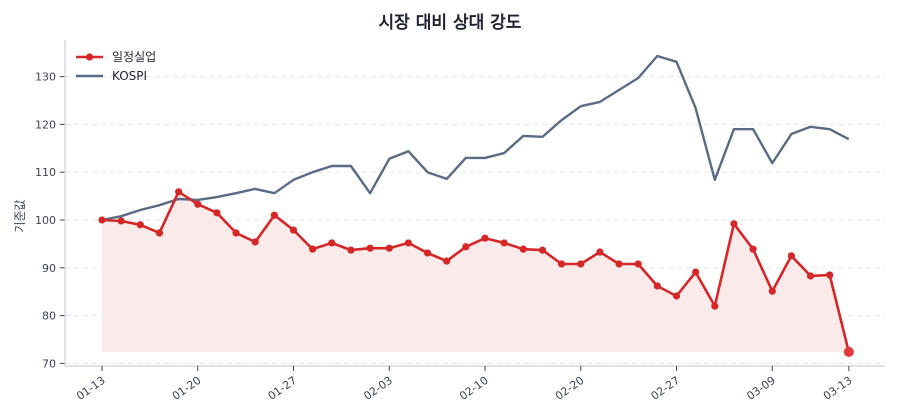  Describe the element at coordinates (49, 363) in the screenshot. I see `y-tick-label: 70` at that location.